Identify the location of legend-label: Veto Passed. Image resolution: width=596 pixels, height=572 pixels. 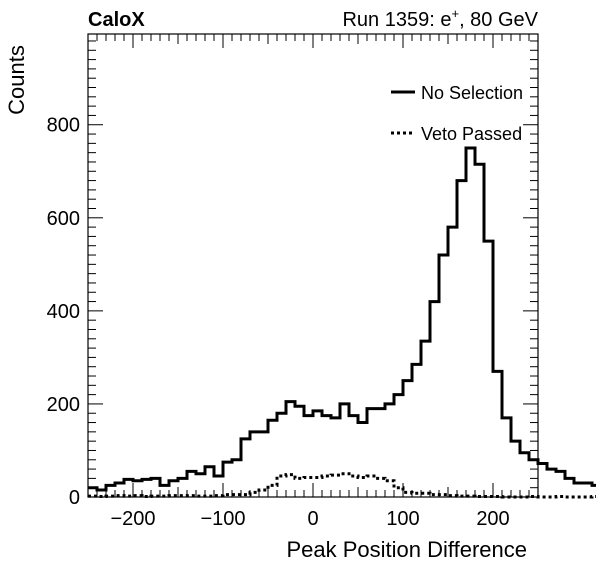
(471, 134).